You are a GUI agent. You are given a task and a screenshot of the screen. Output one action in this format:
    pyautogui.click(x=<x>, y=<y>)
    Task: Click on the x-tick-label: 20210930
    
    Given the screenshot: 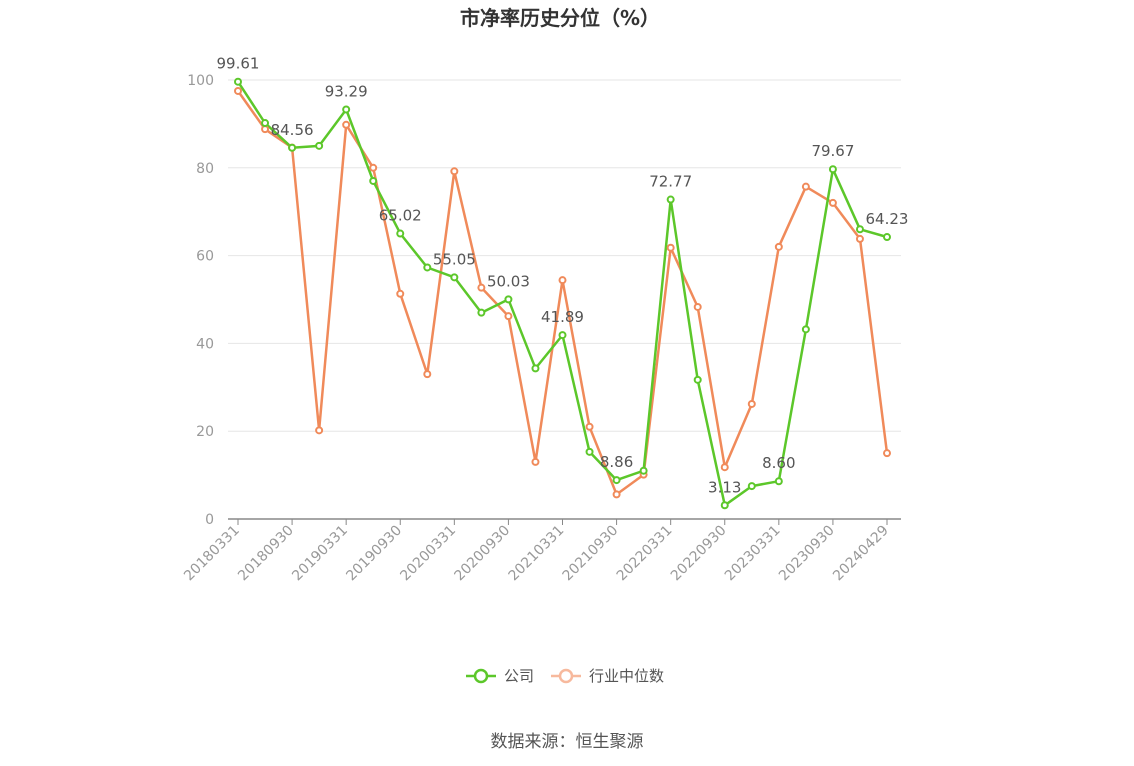 What is the action you would take?
    pyautogui.click(x=591, y=554)
    